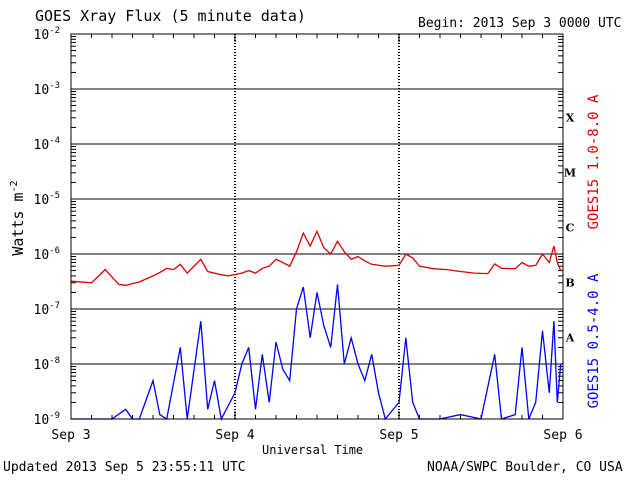  I want to click on flare-class-label: B, so click(569, 283).